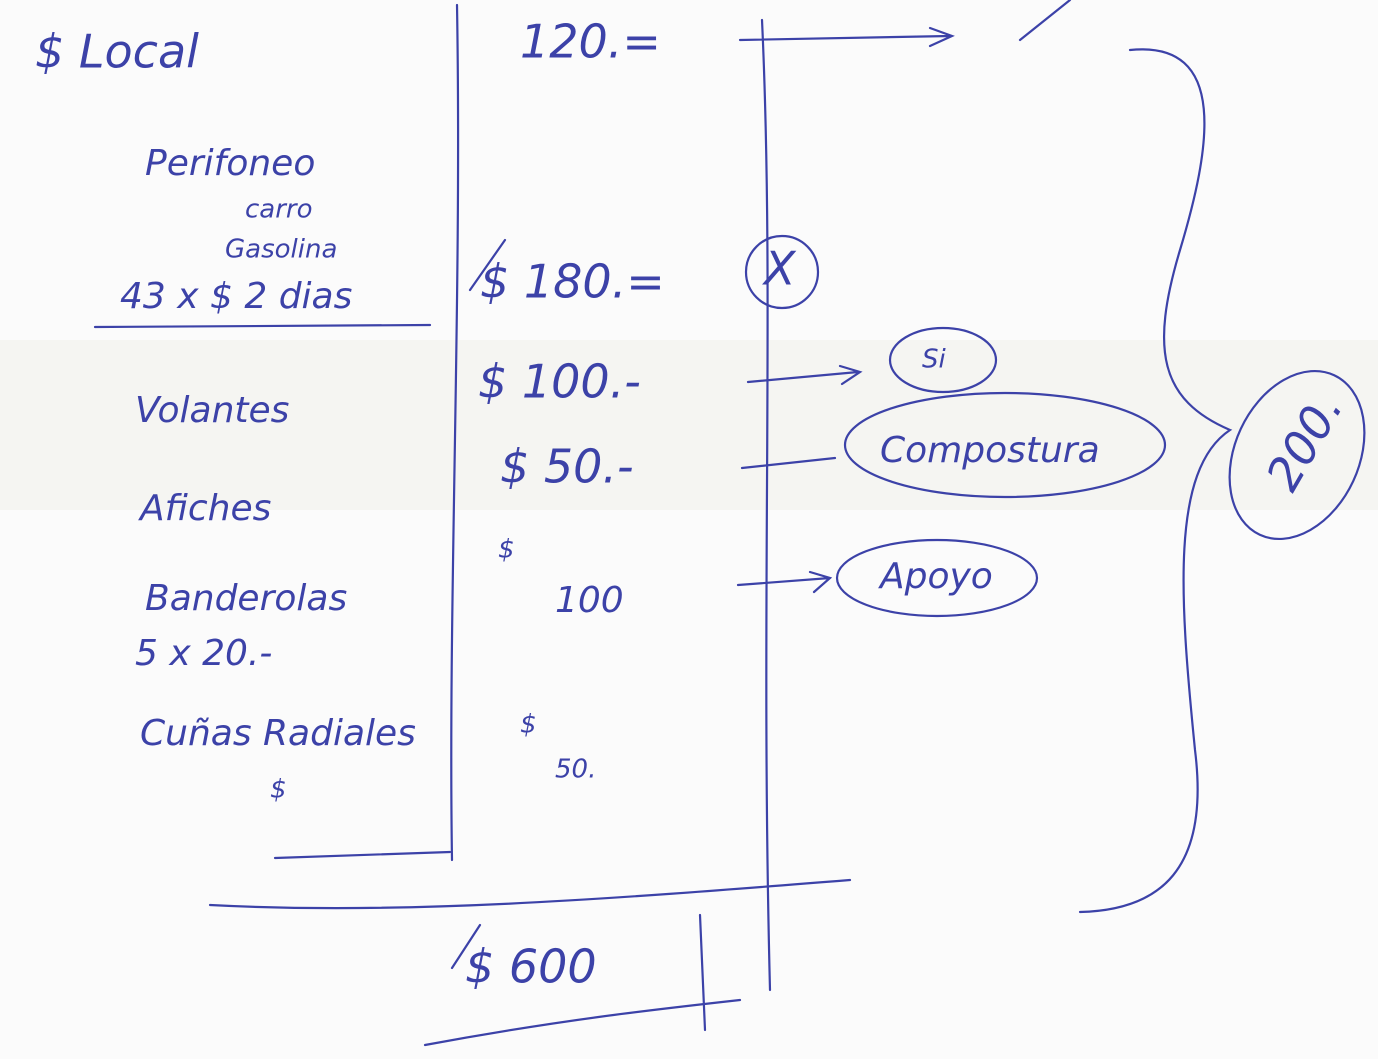  Describe the element at coordinates (203, 653) in the screenshot. I see `item-detail: 5 x 20.-` at that location.